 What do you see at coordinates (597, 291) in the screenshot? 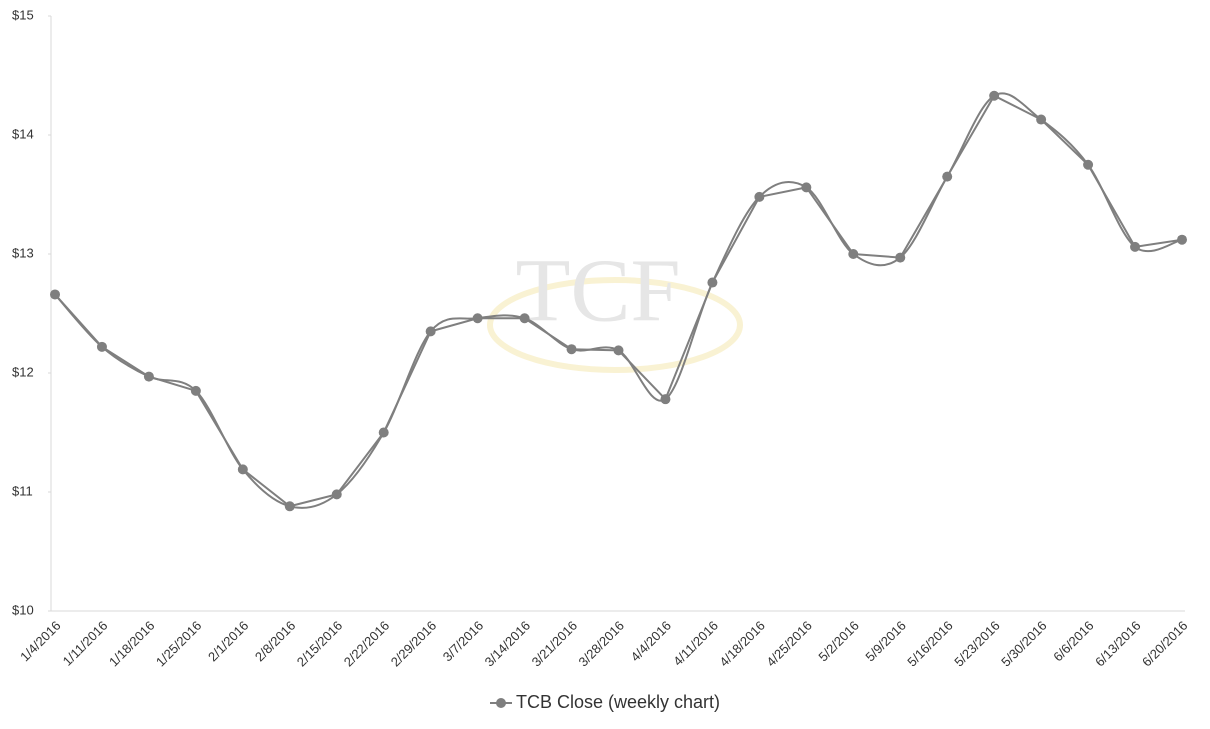
I see `watermark: TCF` at bounding box center [597, 291].